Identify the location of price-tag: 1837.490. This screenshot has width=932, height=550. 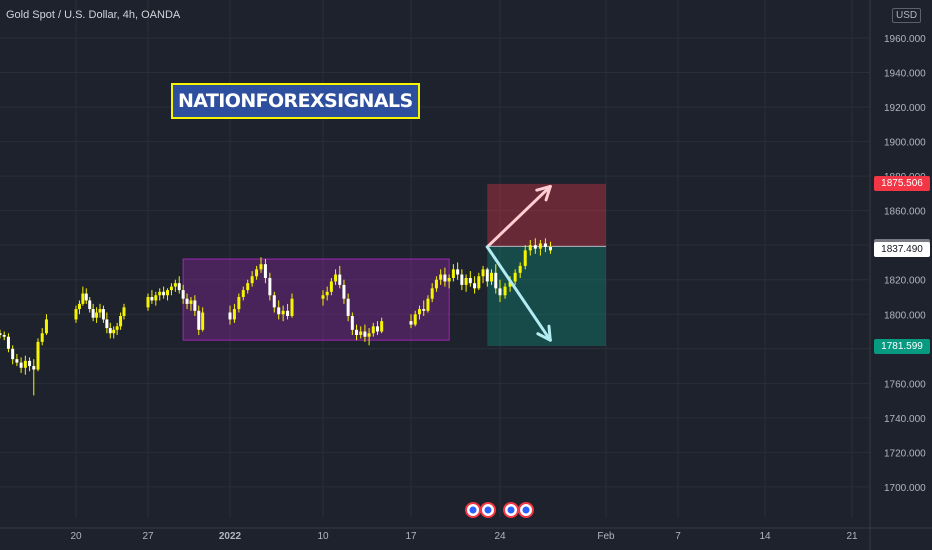
(902, 250).